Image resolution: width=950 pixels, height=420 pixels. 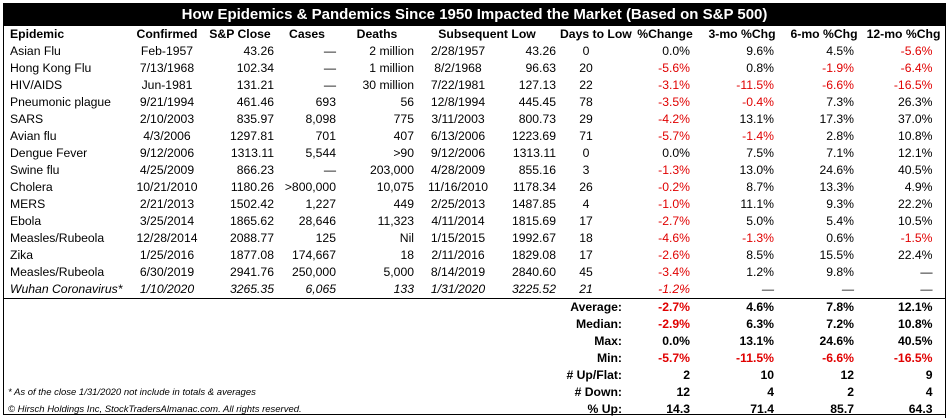 I want to click on cell-pct: -1.3%, so click(x=674, y=170).